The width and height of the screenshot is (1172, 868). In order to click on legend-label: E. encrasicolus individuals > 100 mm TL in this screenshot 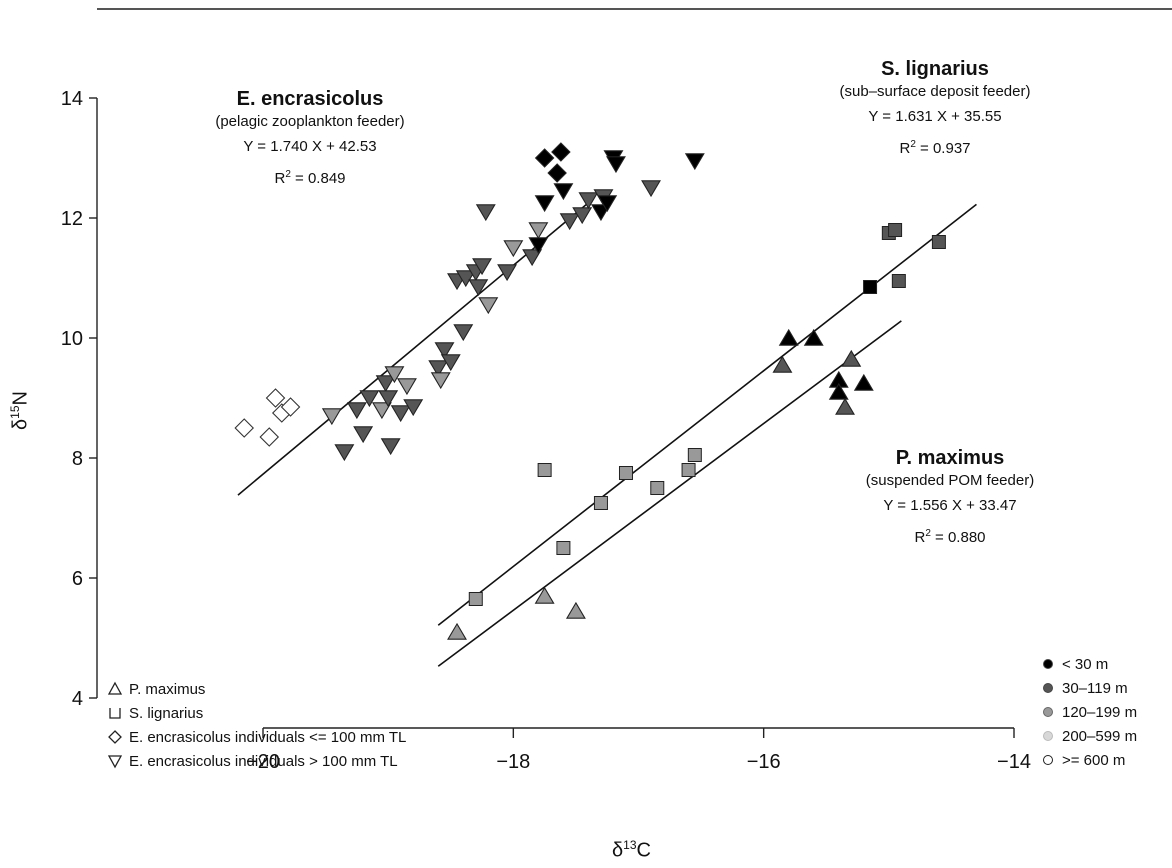, I will do `click(263, 761)`.